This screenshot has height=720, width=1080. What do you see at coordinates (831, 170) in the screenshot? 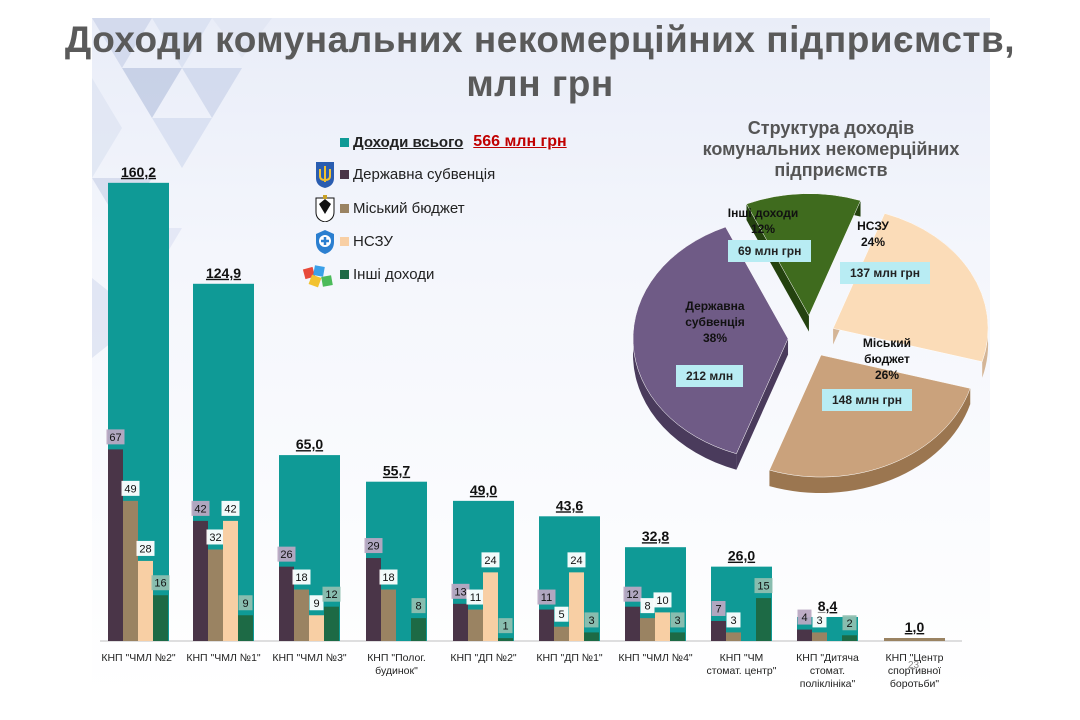
I see `pie-title-line-3: підприємств` at bounding box center [831, 170].